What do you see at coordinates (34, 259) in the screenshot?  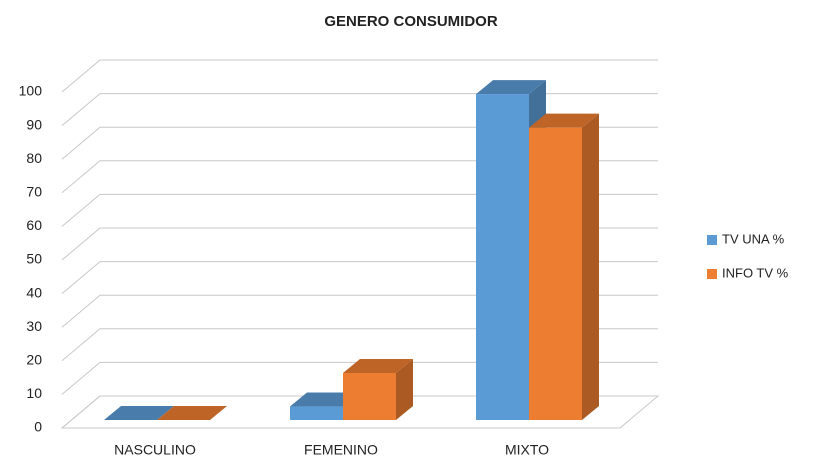 I see `y-tick-label: 50` at bounding box center [34, 259].